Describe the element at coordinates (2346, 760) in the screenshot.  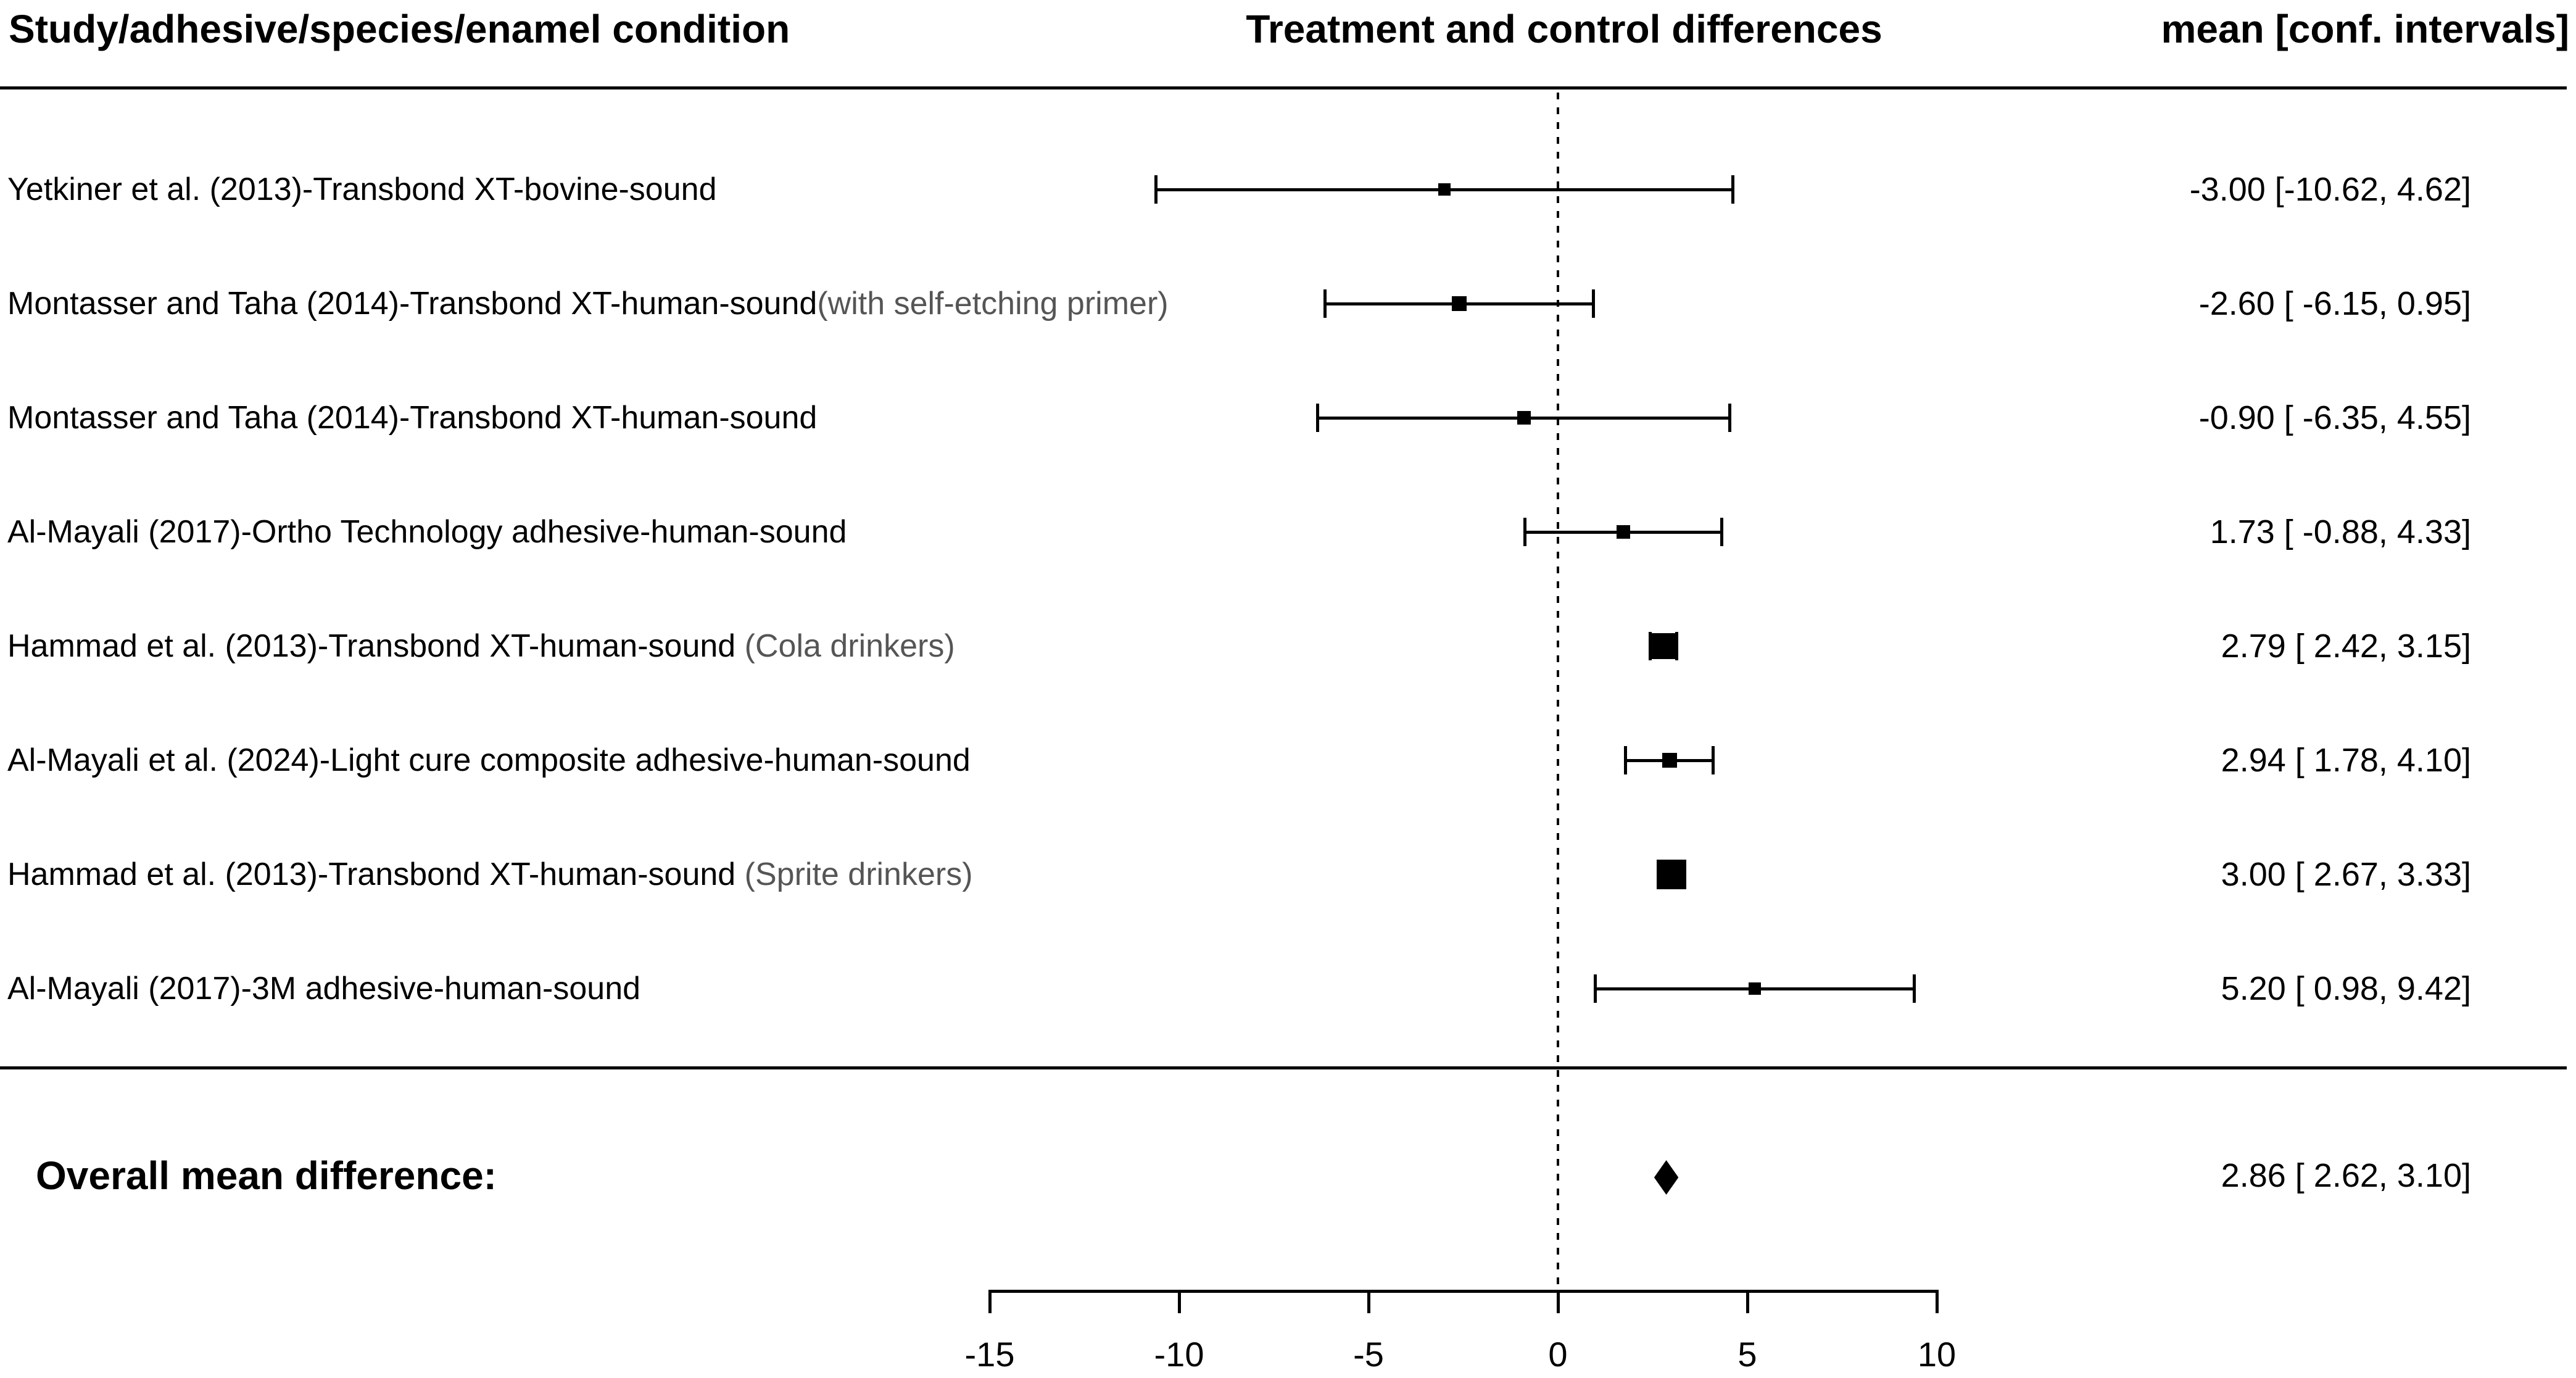
I see `estimate-text: 2.94 [ 1.78, 4.10]` at that location.